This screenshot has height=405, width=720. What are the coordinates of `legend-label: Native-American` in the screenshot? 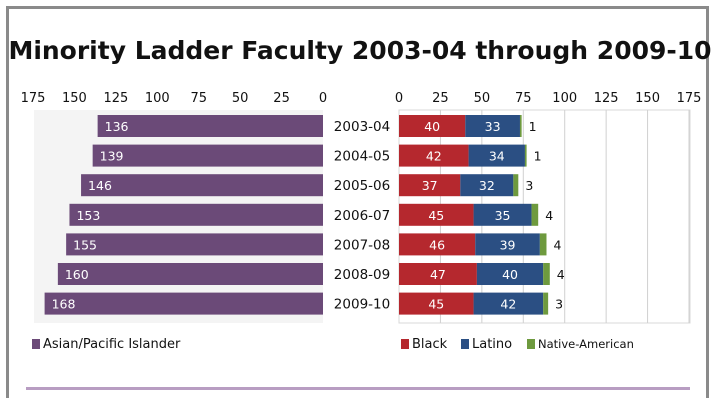 It's located at (586, 344).